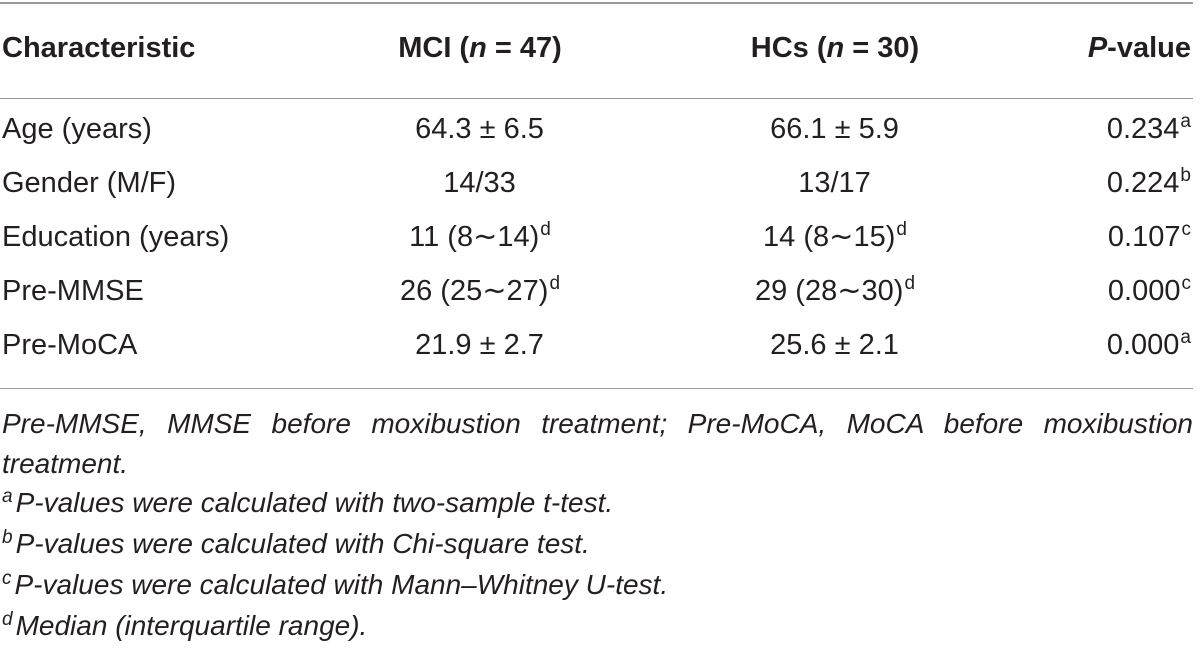  What do you see at coordinates (479, 183) in the screenshot?
I see `row-mci-value: 14/33` at bounding box center [479, 183].